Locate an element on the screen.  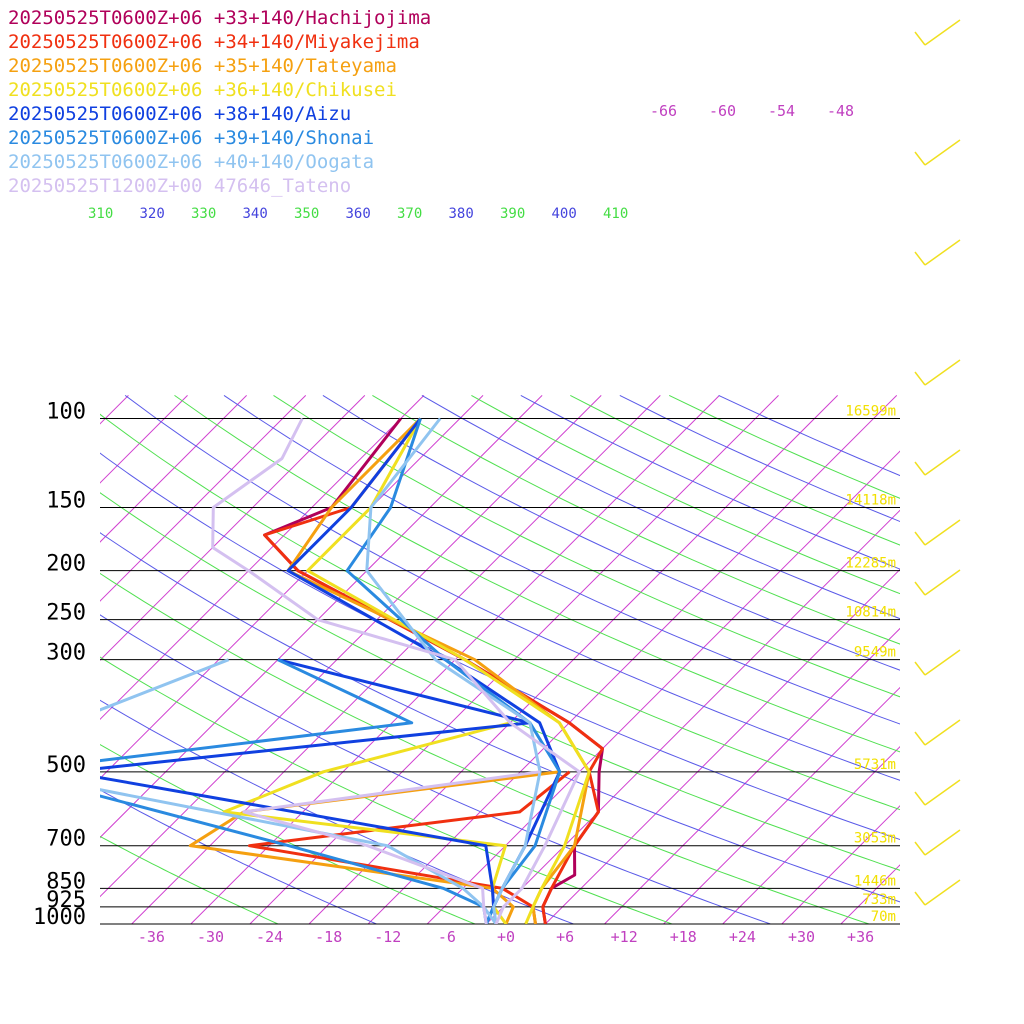
pressure-label: 925 is located at coordinates (66, 900).